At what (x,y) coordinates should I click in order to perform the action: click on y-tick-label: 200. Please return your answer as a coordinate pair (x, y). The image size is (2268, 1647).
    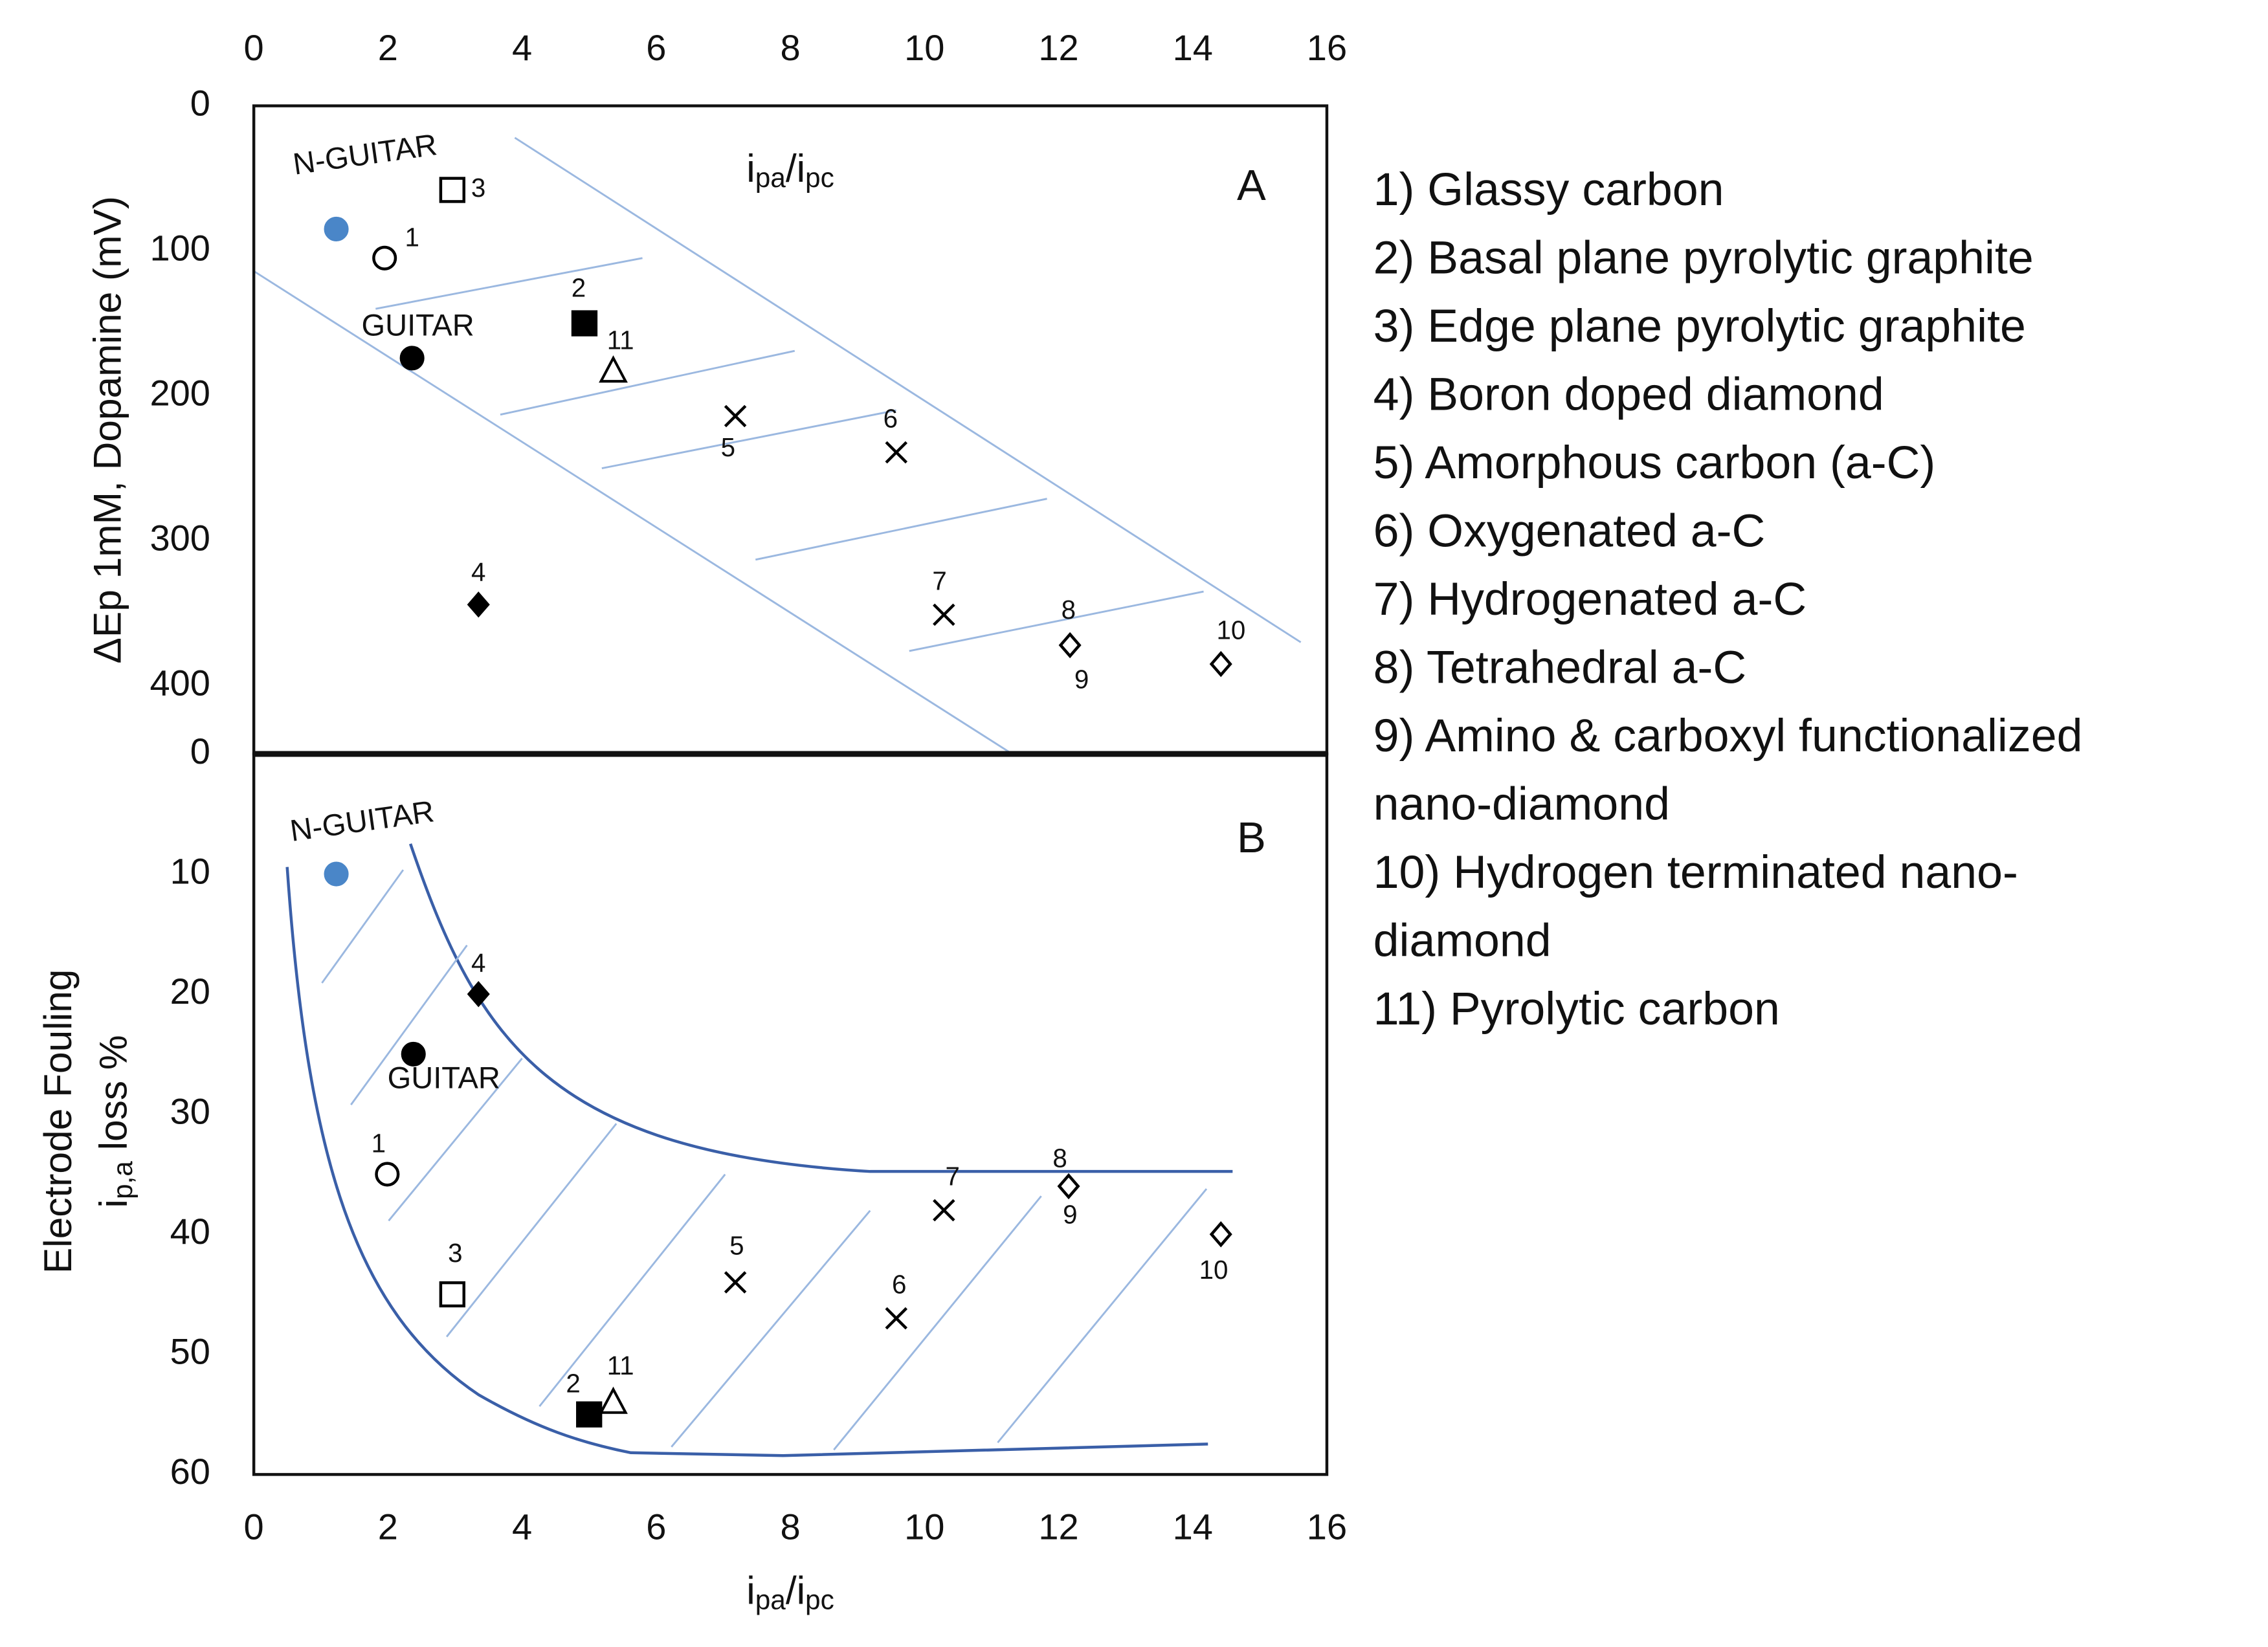
    Looking at the image, I should click on (180, 392).